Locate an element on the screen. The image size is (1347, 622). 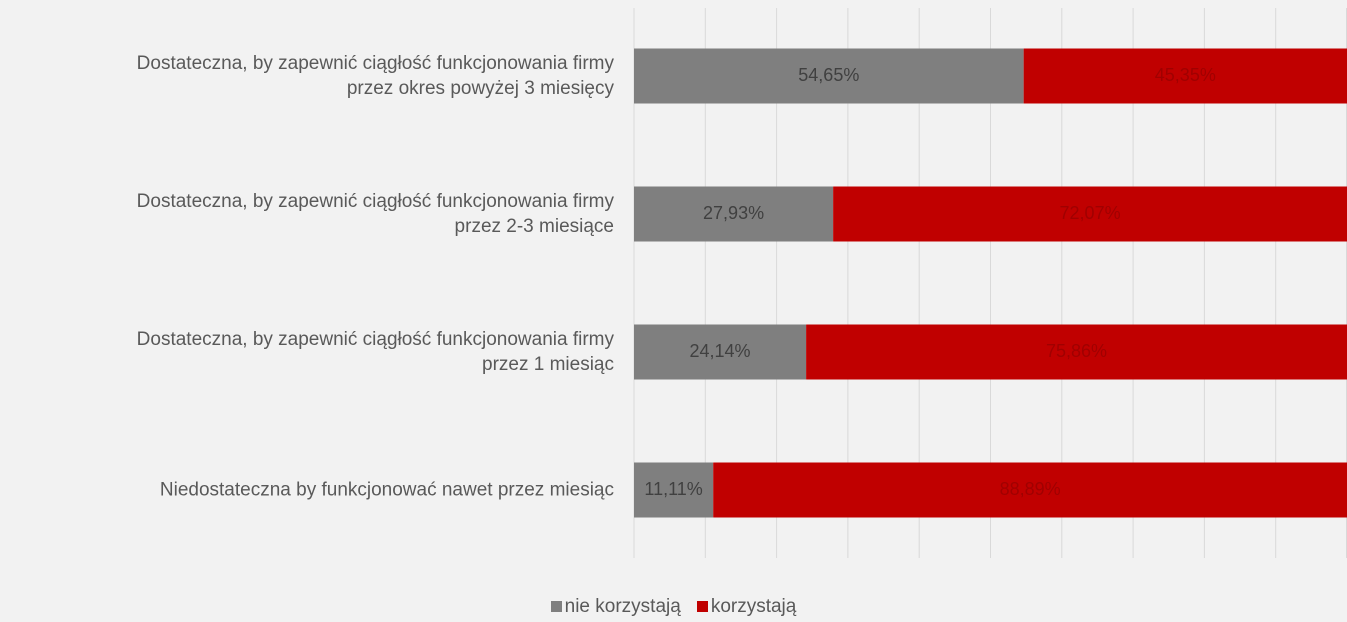
data-label: 54,65% is located at coordinates (828, 75).